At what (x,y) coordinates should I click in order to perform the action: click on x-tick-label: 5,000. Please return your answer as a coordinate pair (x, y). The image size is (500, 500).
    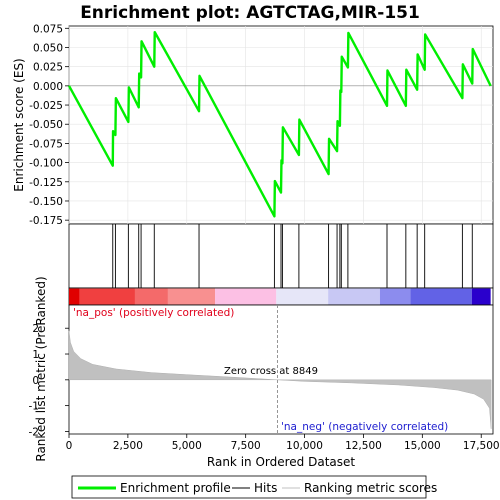
    Looking at the image, I should click on (187, 446).